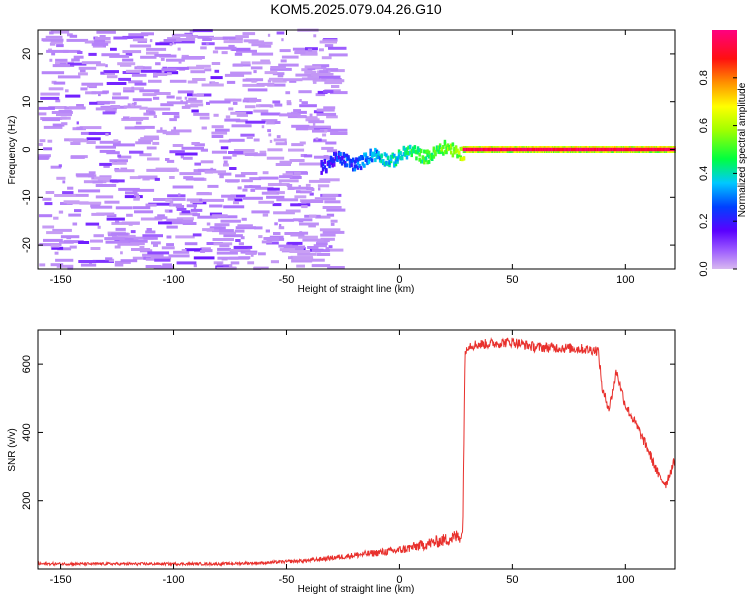  I want to click on colorbar-tick-label: 0.8, so click(704, 77).